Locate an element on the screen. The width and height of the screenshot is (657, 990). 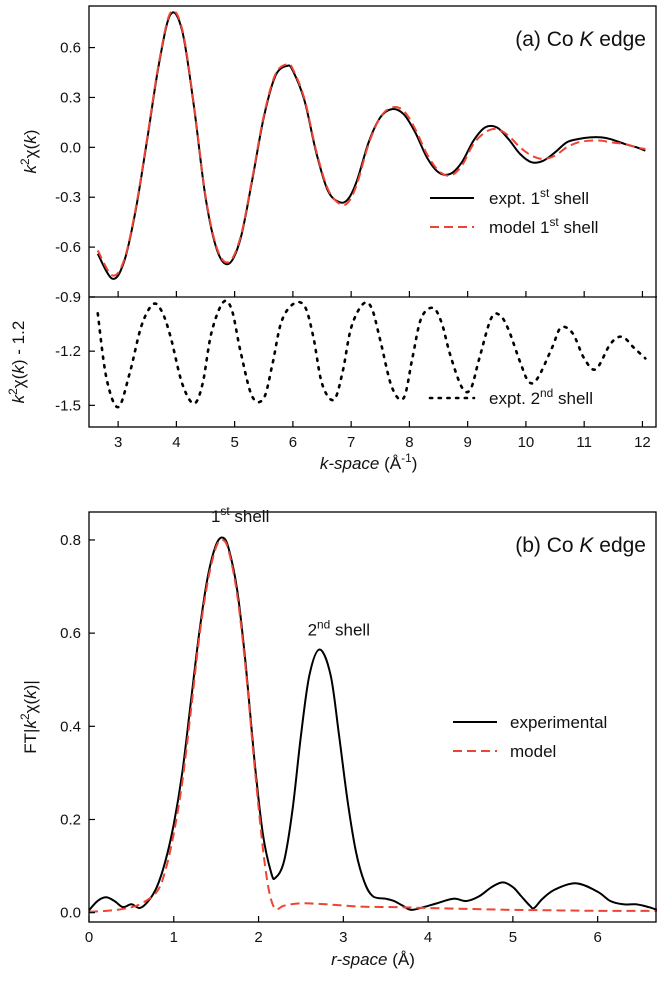
y-tick-label: -1.2 is located at coordinates (68, 351).